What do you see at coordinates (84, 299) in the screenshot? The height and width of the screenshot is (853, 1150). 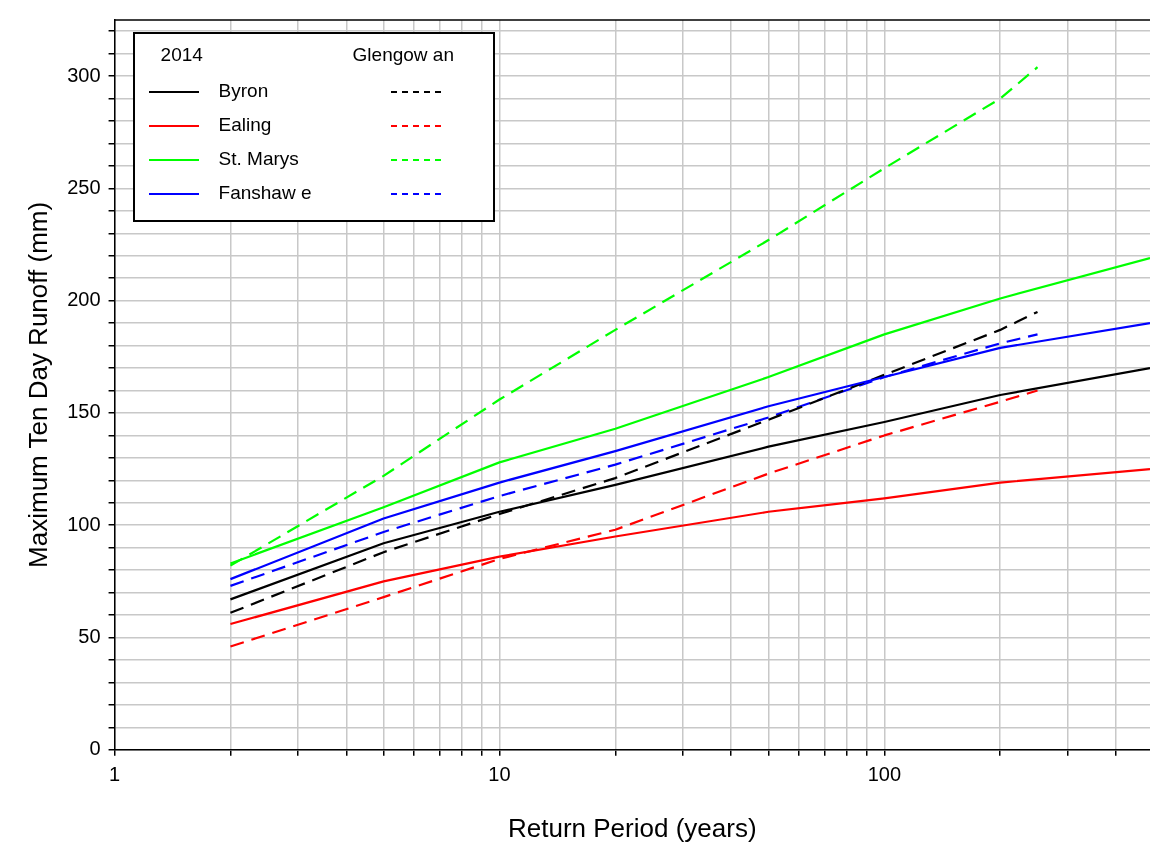 I see `y-tick-label: 200` at bounding box center [84, 299].